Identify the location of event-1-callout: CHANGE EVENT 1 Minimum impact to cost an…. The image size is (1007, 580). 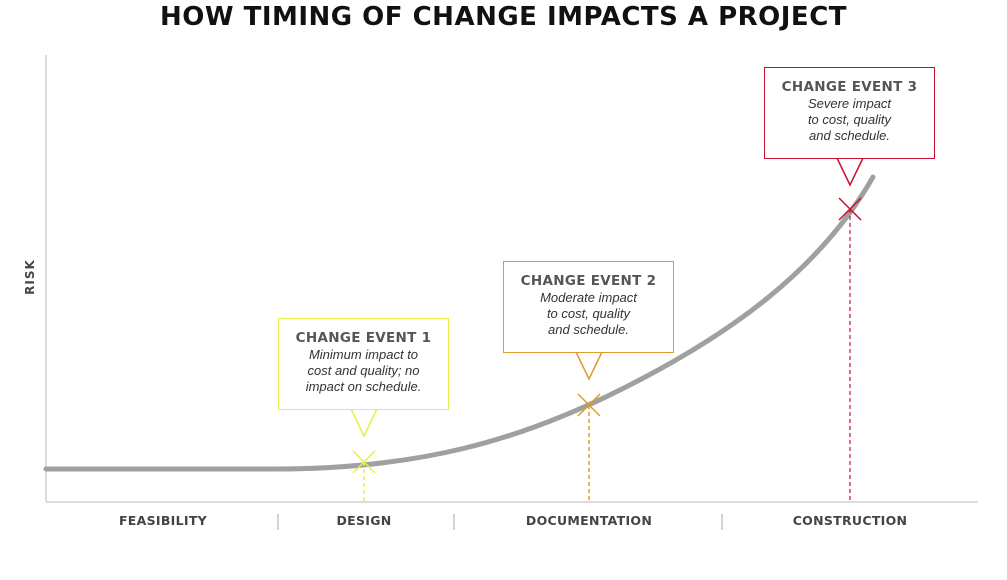
(363, 364).